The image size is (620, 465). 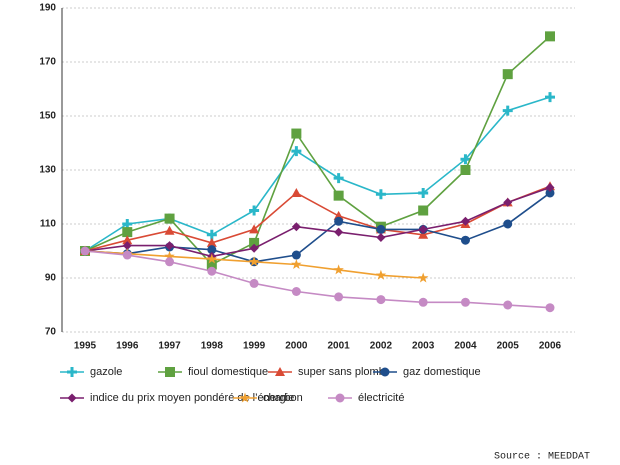 I want to click on x-tick-label: 2006, so click(x=550, y=346).